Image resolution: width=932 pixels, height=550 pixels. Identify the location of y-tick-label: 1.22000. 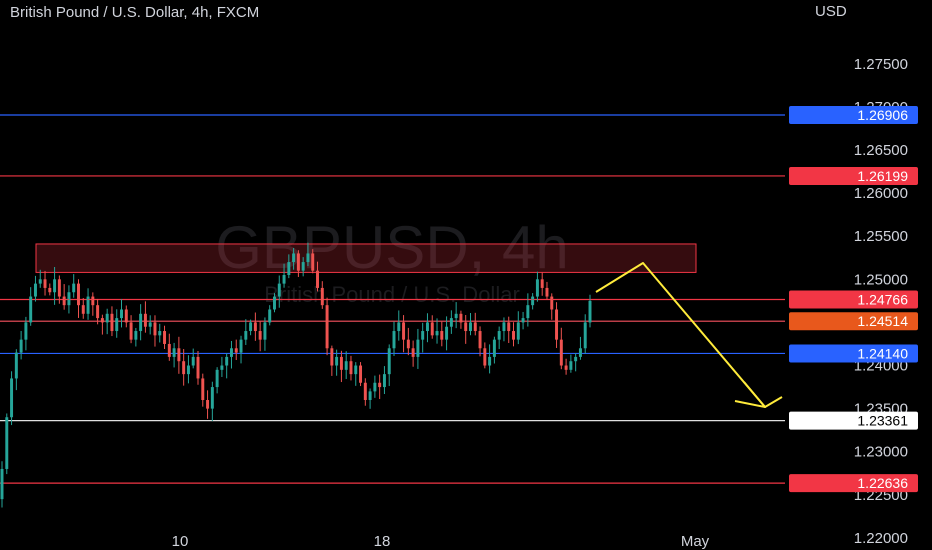
(881, 538).